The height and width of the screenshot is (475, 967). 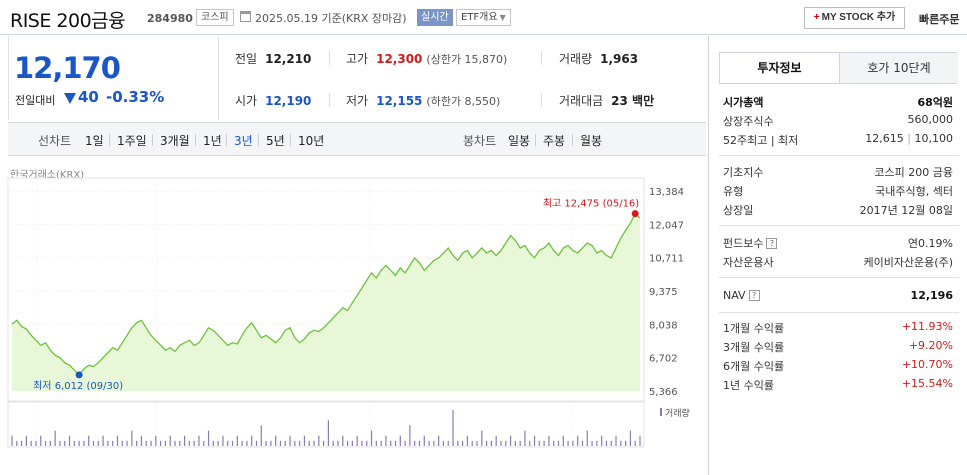 What do you see at coordinates (854, 18) in the screenshot?
I see `add-mystock-button: + MY STOCK 추가` at bounding box center [854, 18].